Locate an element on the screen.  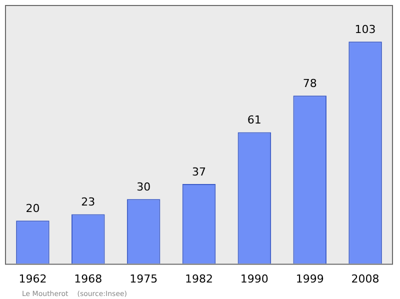
x-tick-label: 1975 is located at coordinates (144, 279).